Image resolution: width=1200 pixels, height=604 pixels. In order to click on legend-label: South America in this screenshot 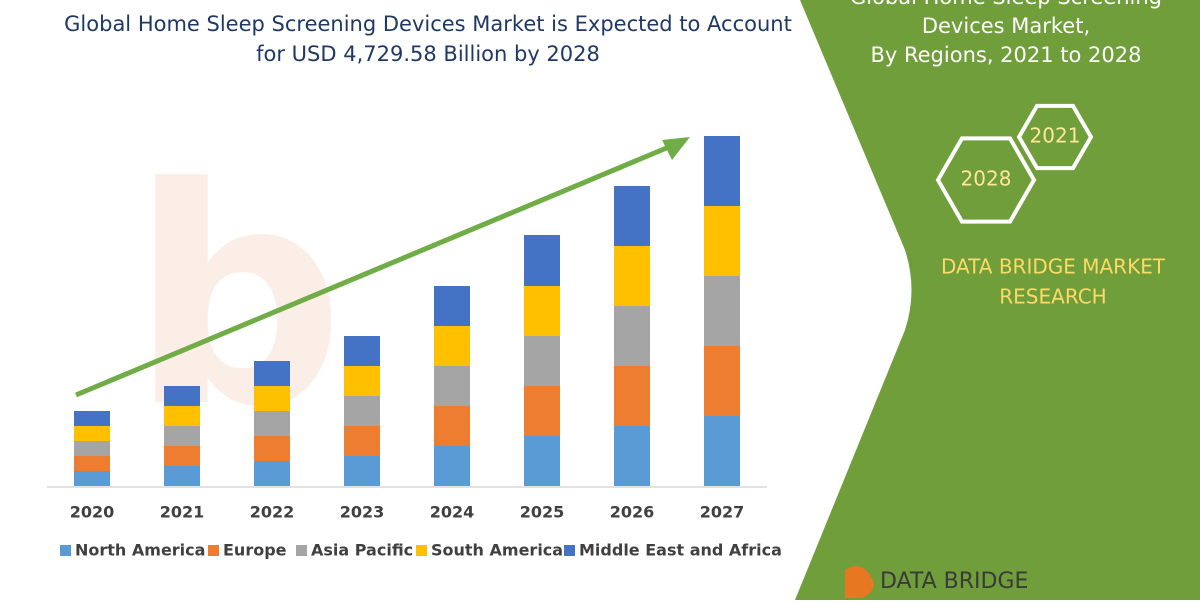, I will do `click(497, 550)`.